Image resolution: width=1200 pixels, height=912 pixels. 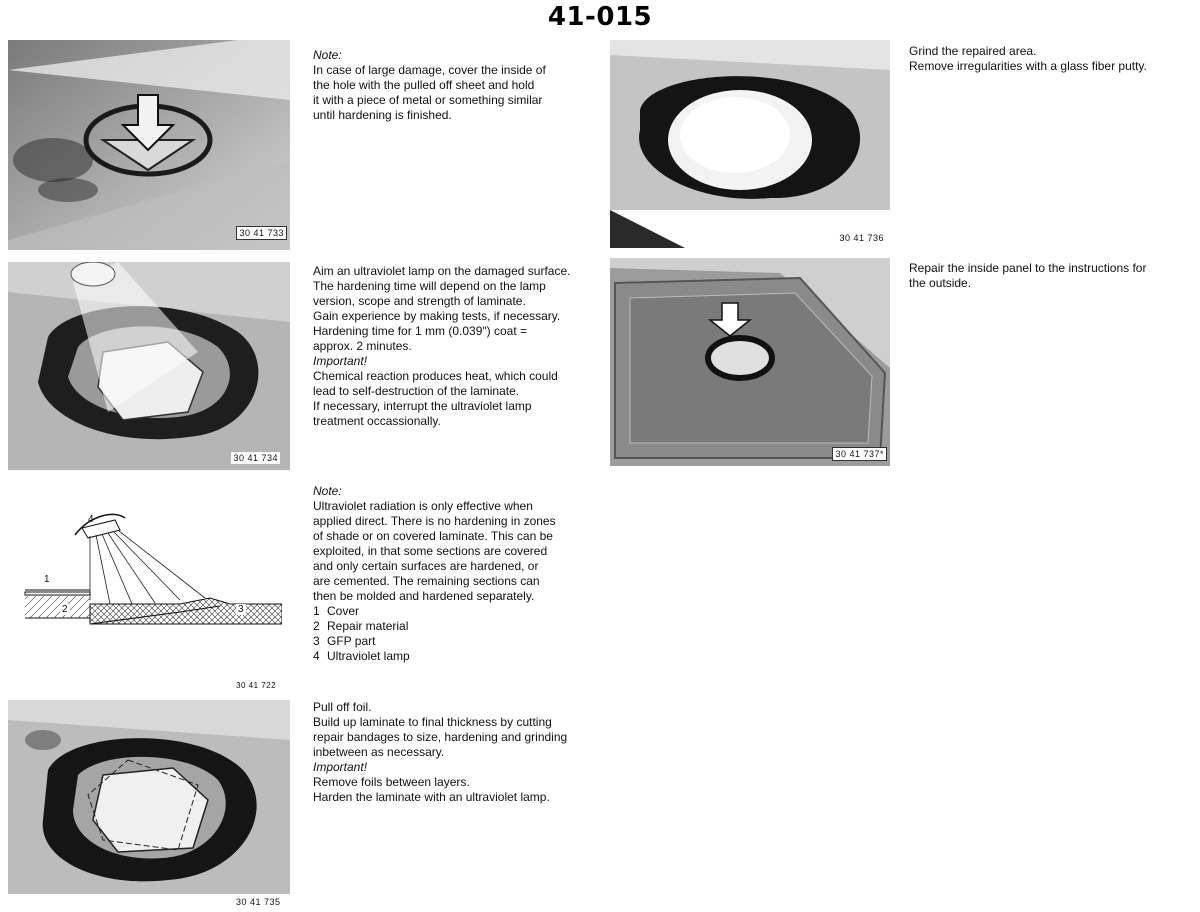 What do you see at coordinates (361, 626) in the screenshot?
I see `legend-item: 2 Repair material` at bounding box center [361, 626].